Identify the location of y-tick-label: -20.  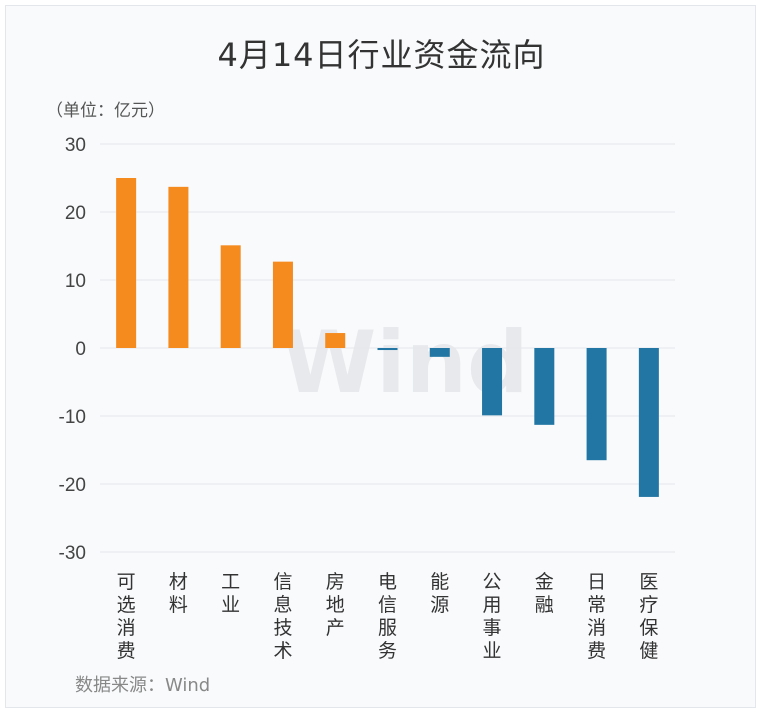
(72, 485).